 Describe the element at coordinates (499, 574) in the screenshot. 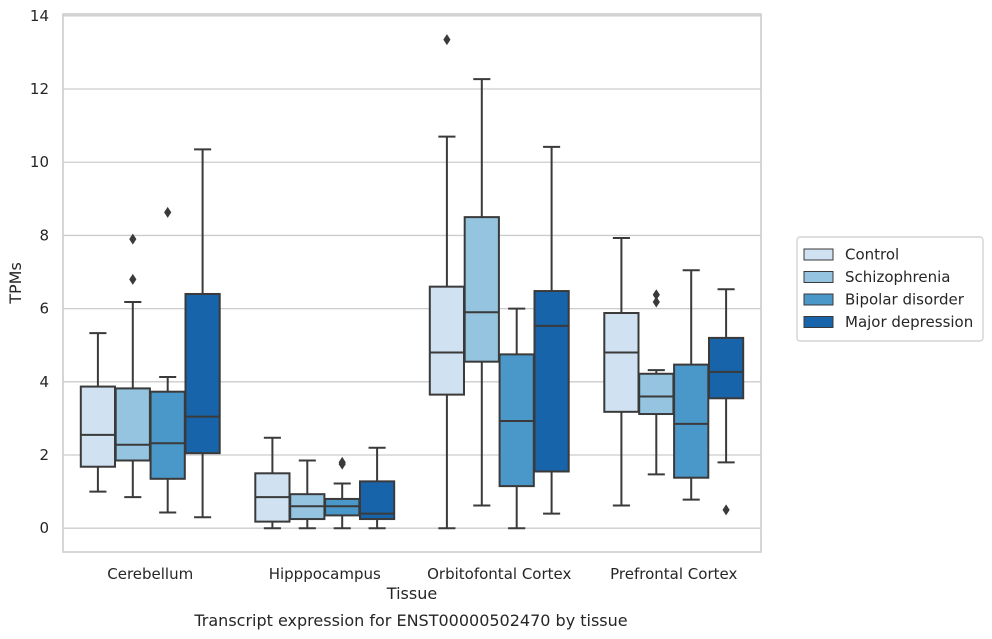

I see `x-tick-label: Orbitofontal Cortex` at that location.